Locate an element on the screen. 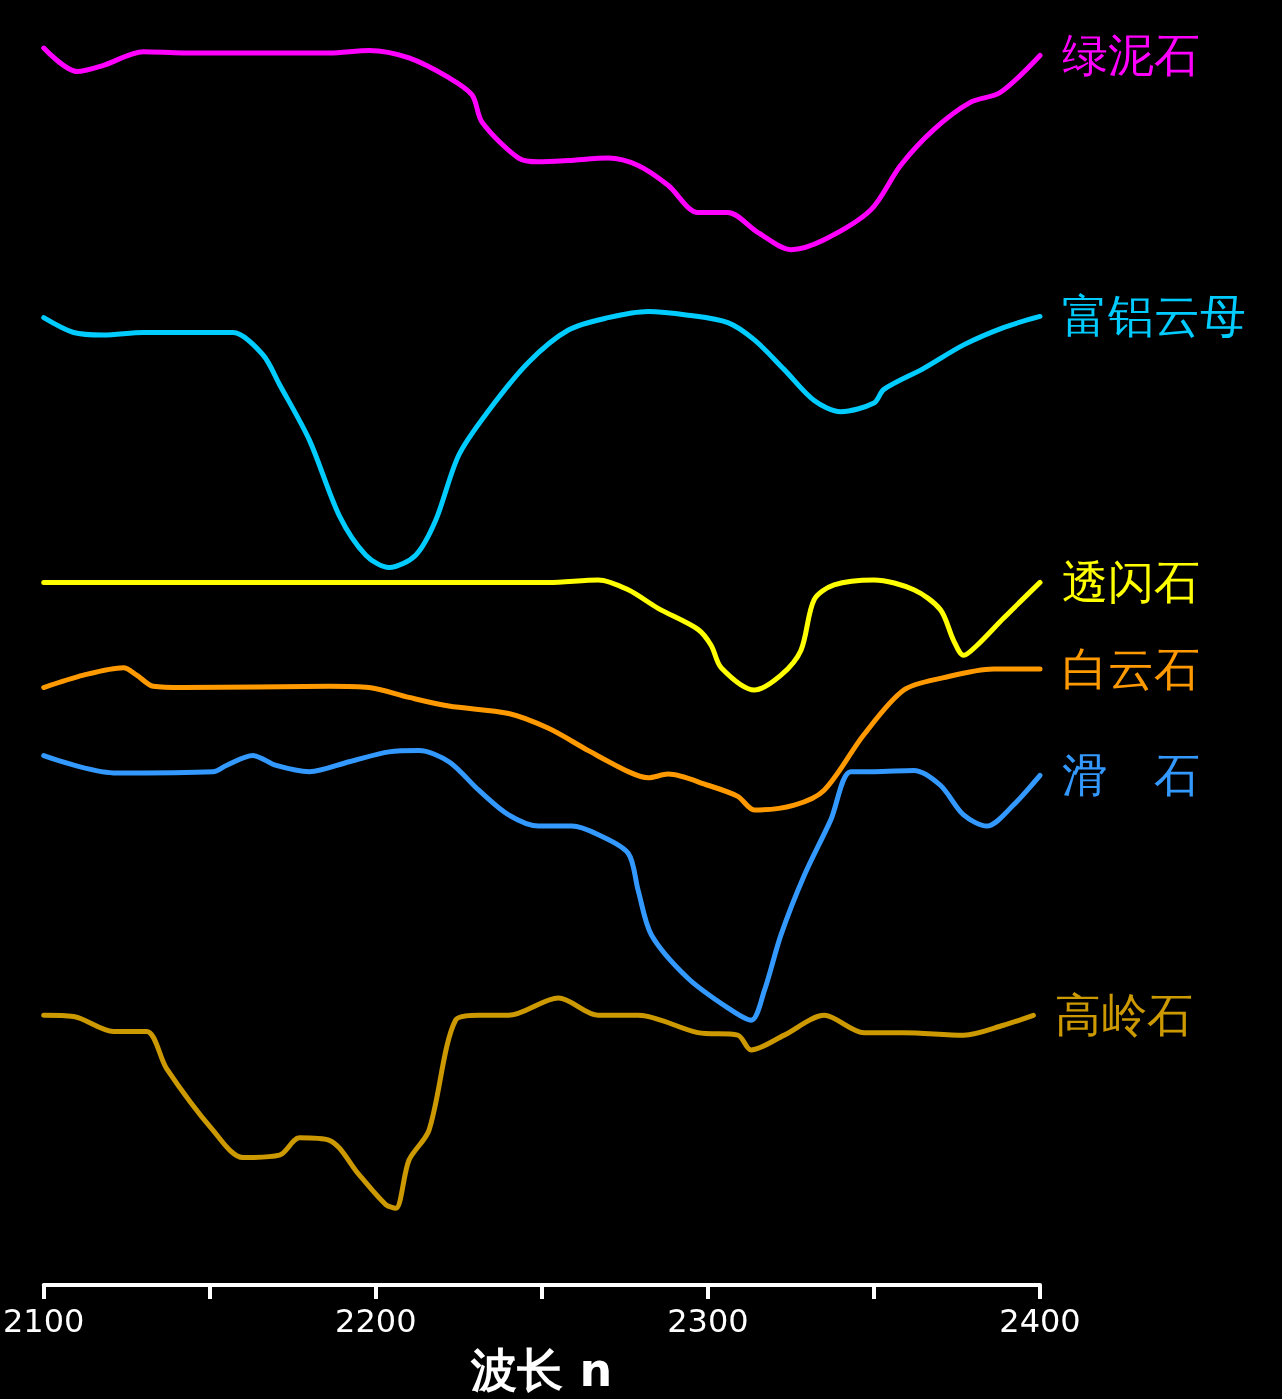 This screenshot has width=1282, height=1399. x-axis-title: 波长 n is located at coordinates (541, 1370).